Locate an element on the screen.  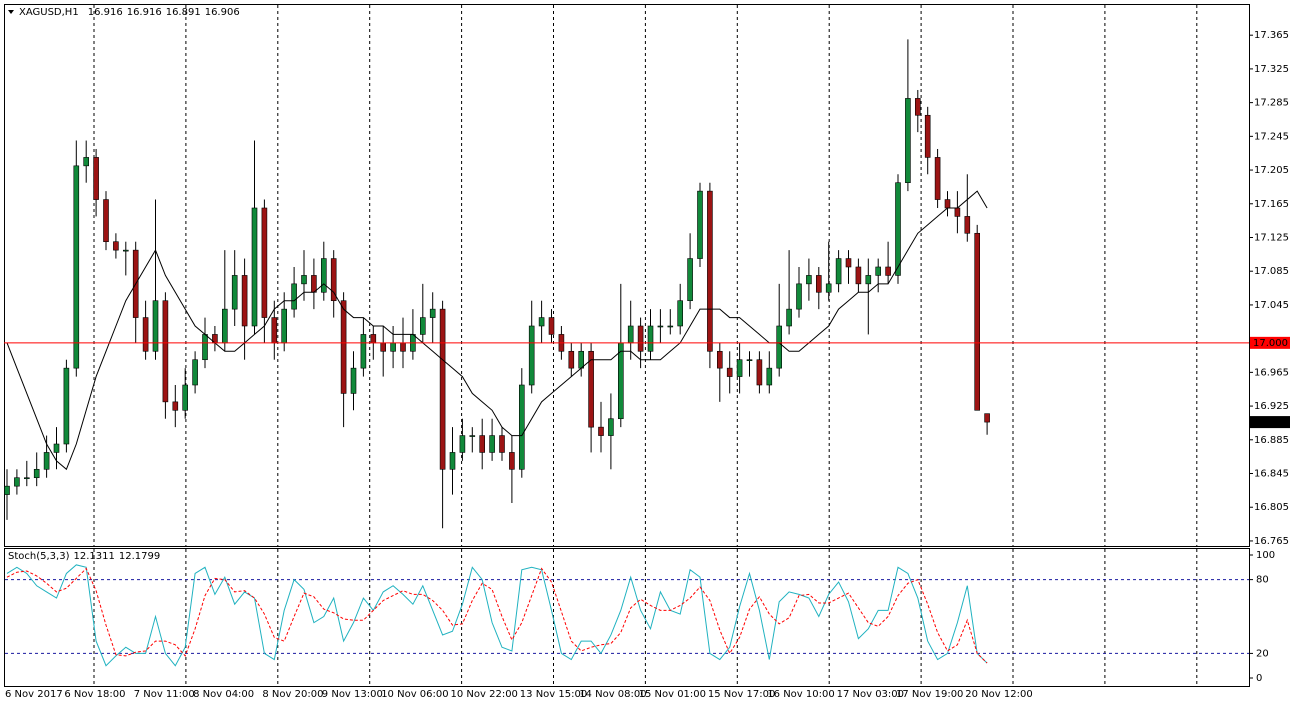
chart-title: XAGUSD,H1 16.916 16.916 16.891 16.906 is located at coordinates (129, 12).